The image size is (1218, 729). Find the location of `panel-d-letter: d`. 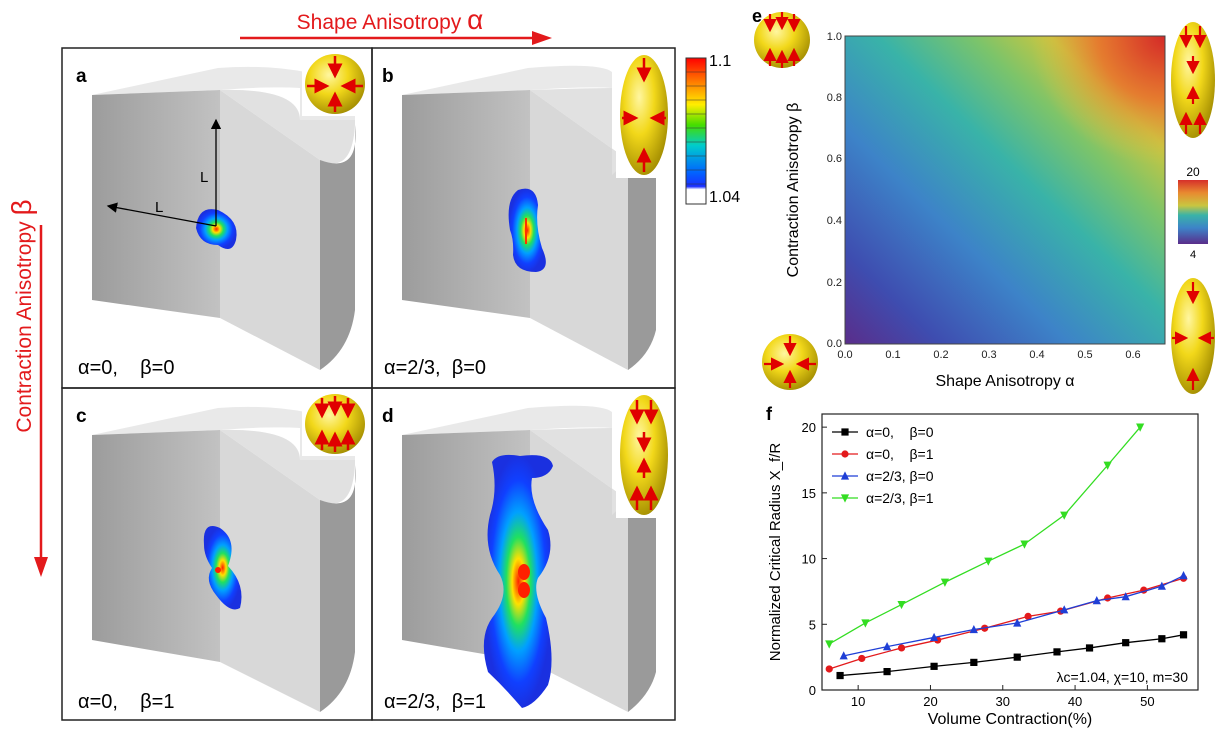

panel-d-letter: d is located at coordinates (388, 416).